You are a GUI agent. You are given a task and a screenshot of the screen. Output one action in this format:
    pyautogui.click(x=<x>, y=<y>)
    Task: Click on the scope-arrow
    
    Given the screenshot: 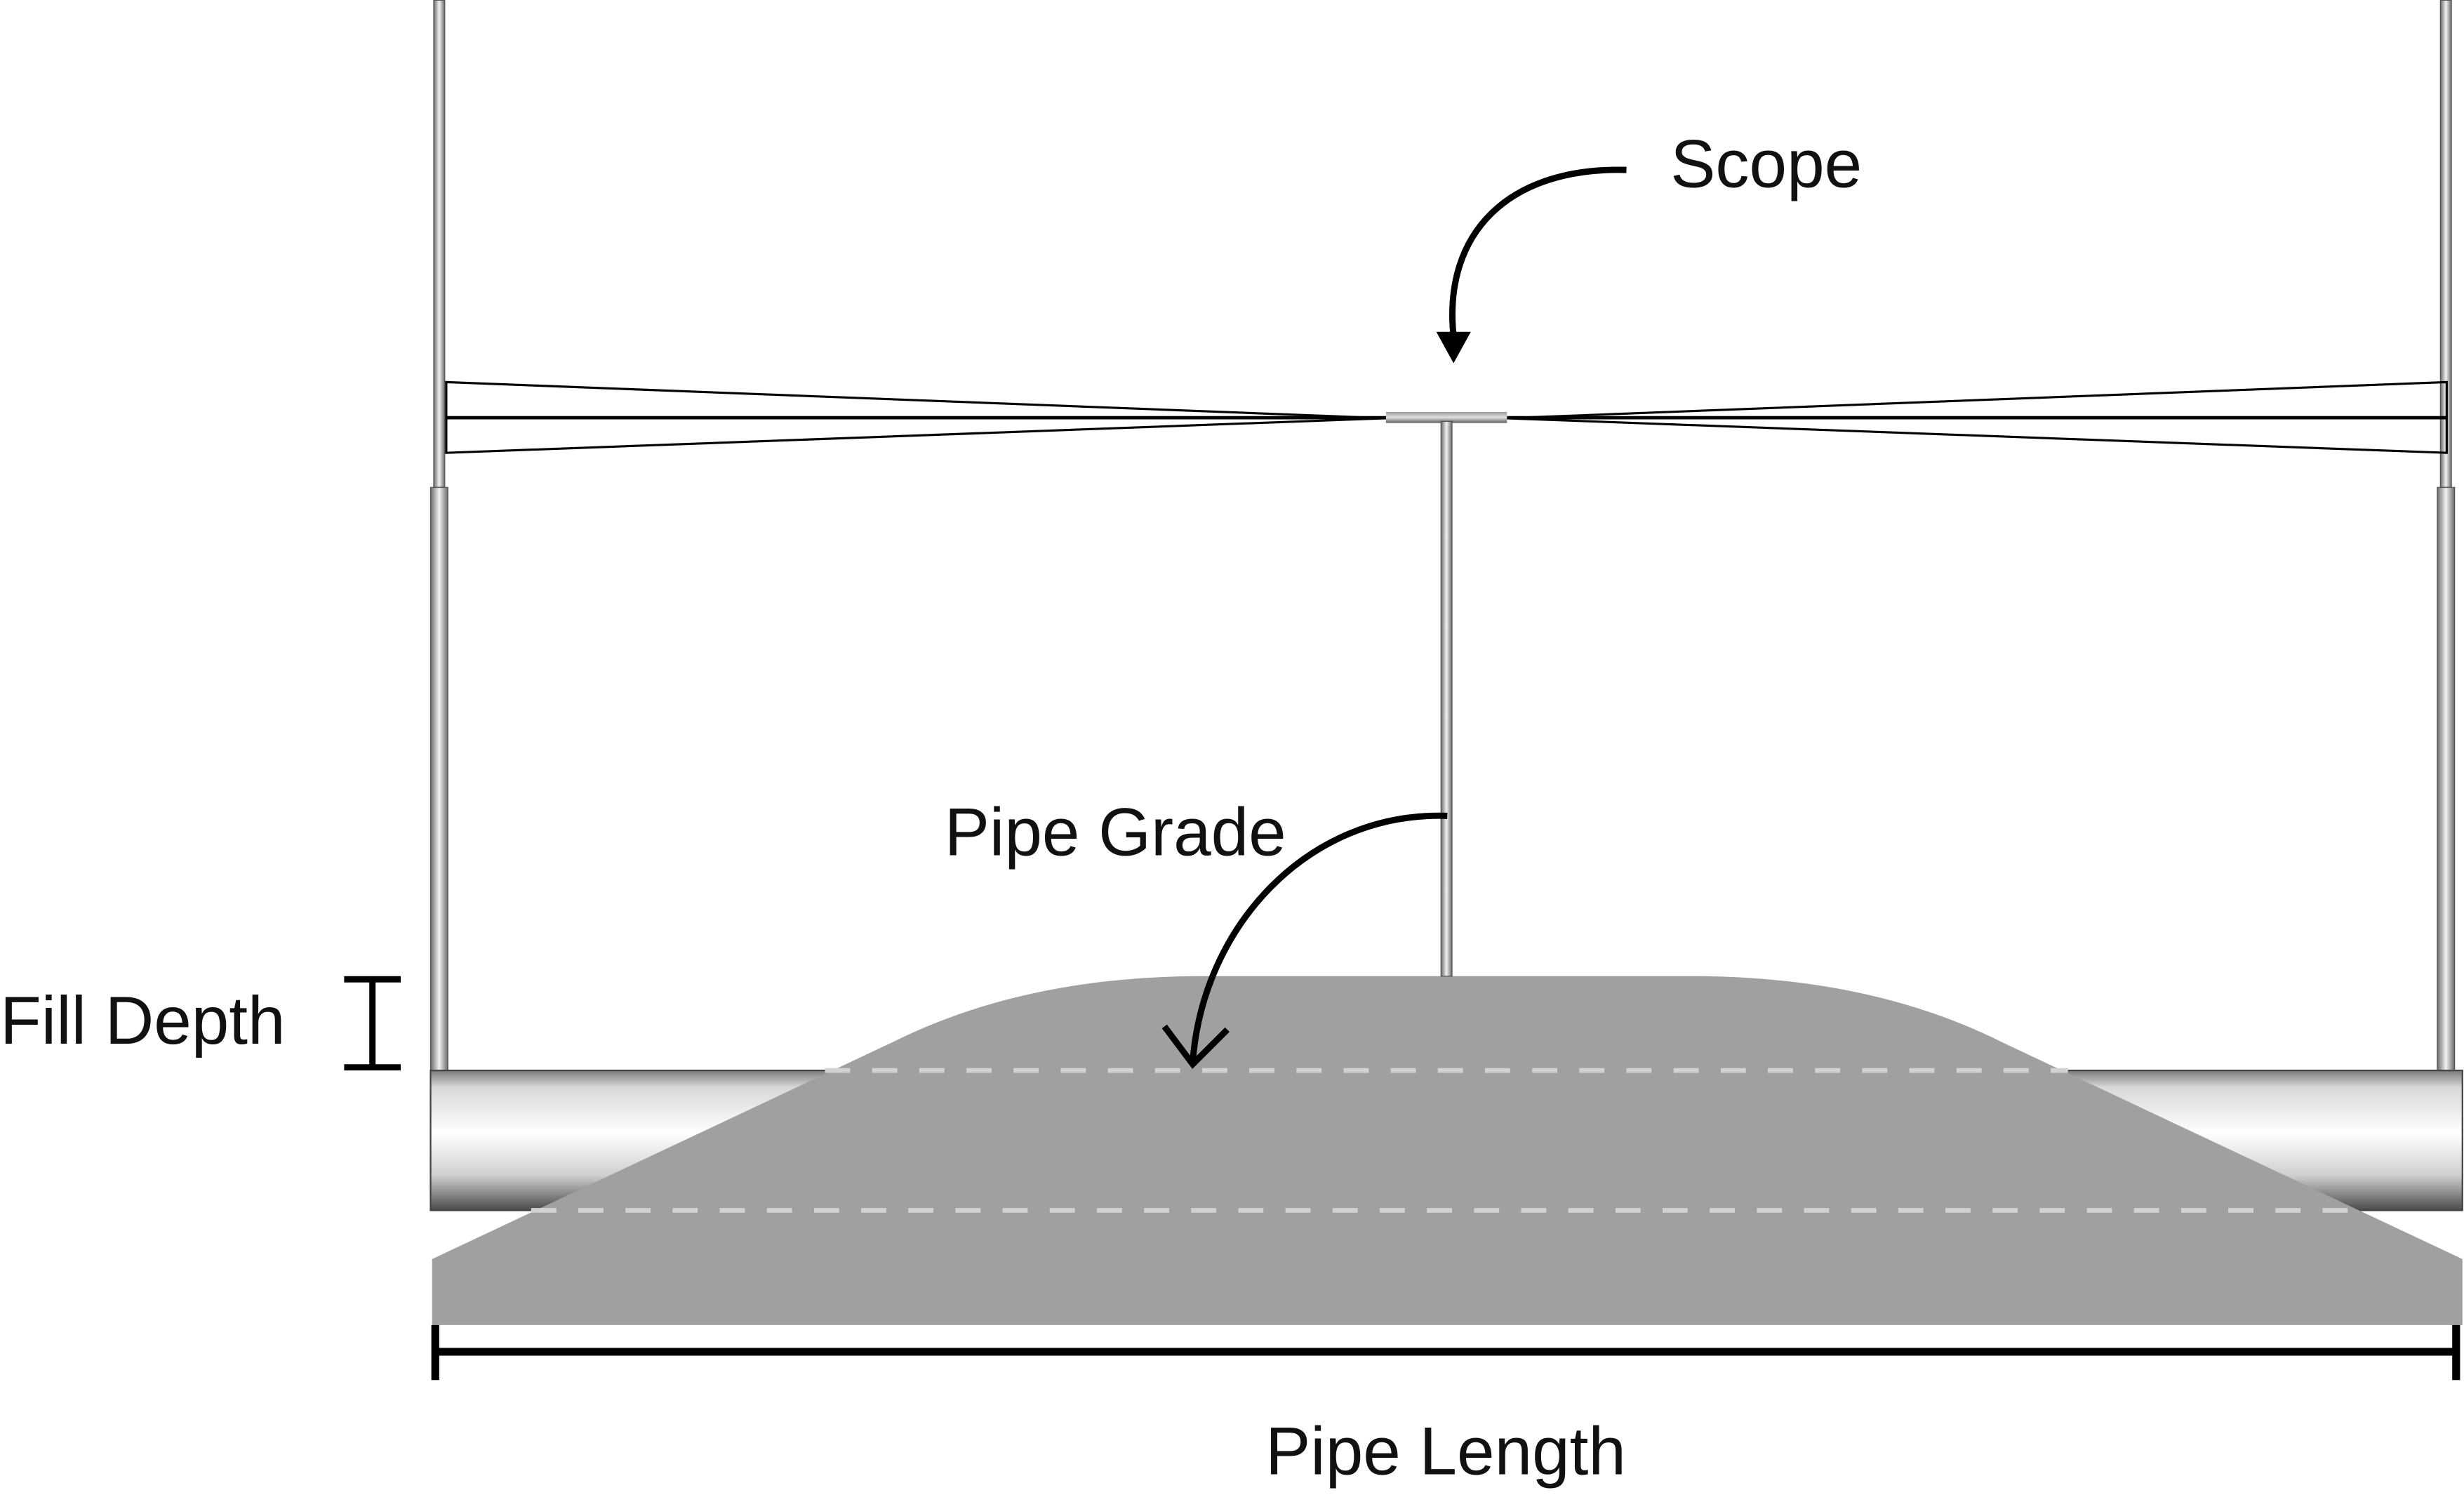 What is the action you would take?
    pyautogui.click(x=1538, y=251)
    